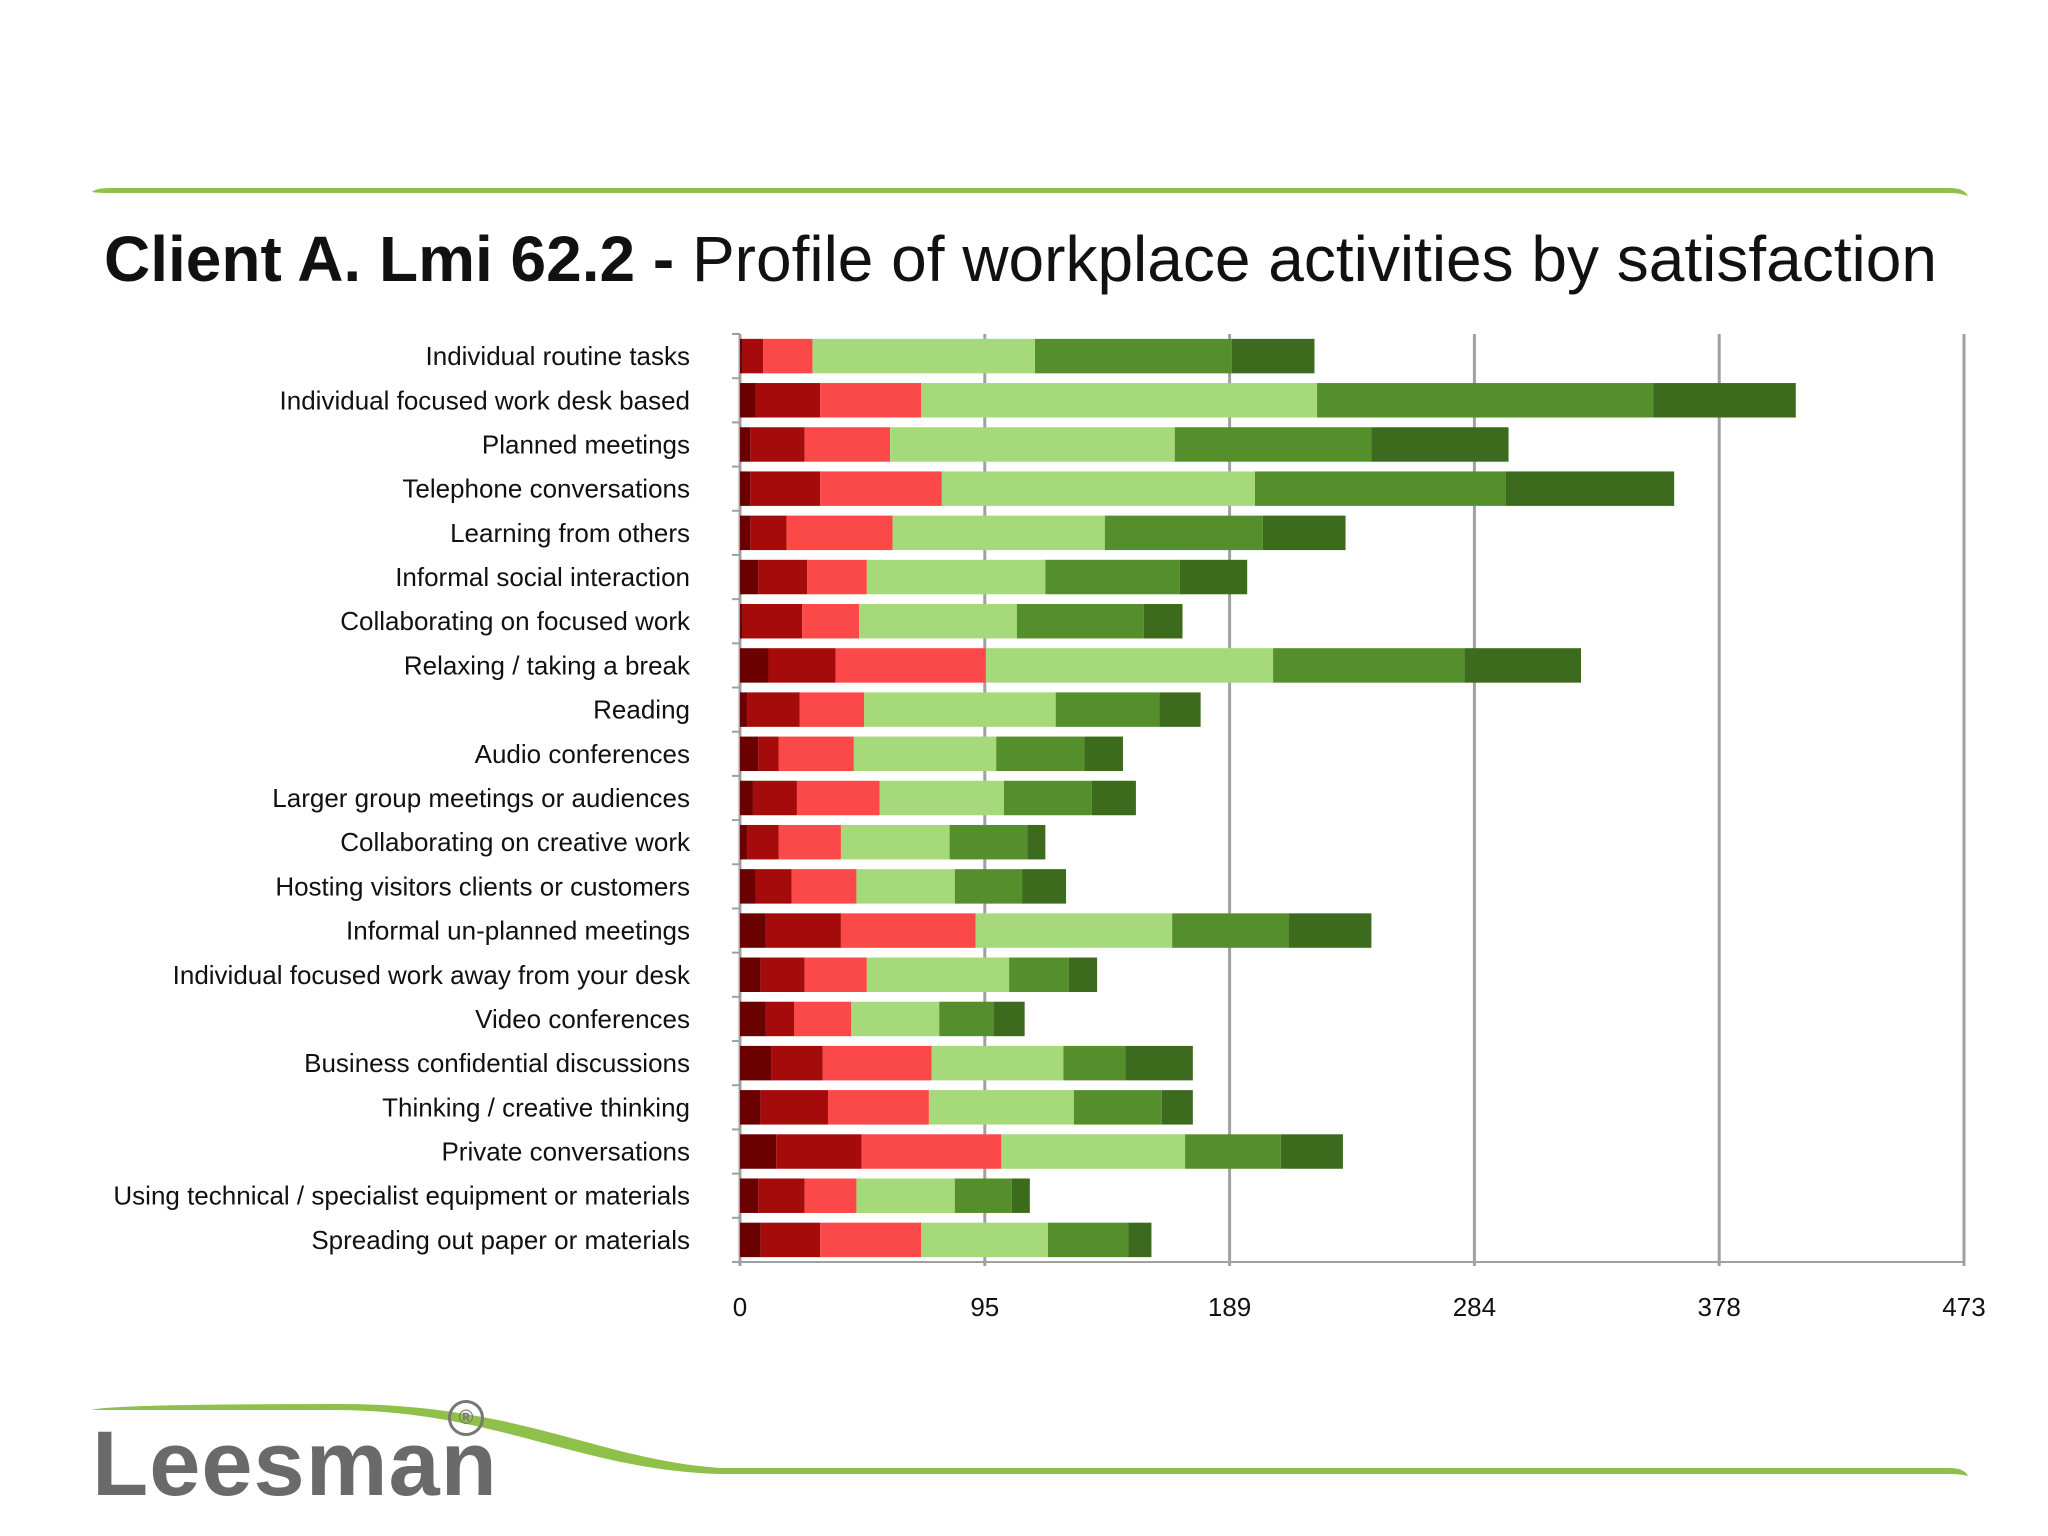 This screenshot has height=1536, width=2048. I want to click on category-label: Informal un-planned meetings, so click(518, 931).